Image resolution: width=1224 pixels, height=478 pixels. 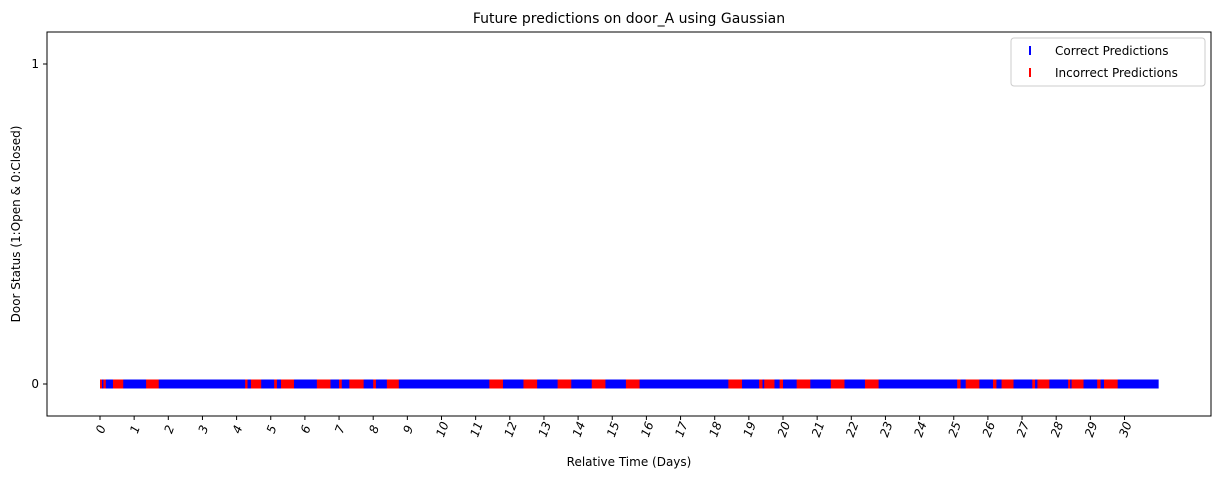 What do you see at coordinates (989, 428) in the screenshot?
I see `x-tick-label: 26` at bounding box center [989, 428].